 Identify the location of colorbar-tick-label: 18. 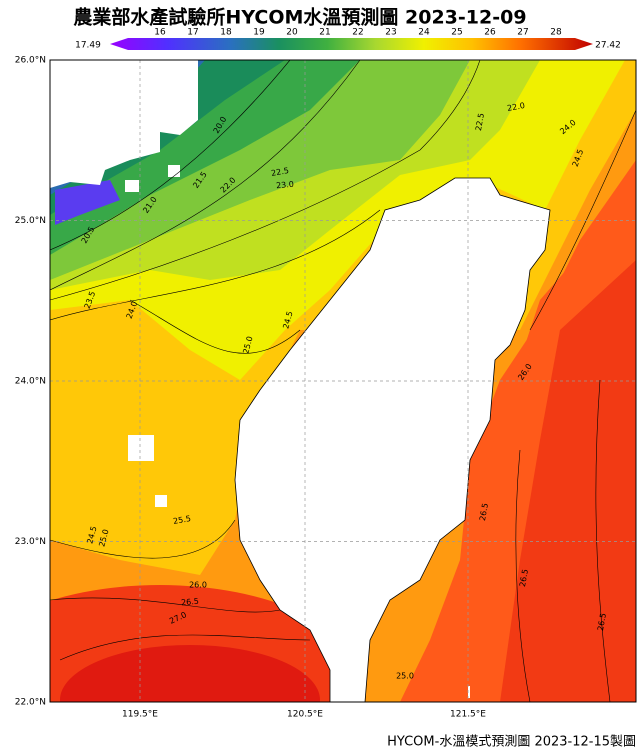
(226, 33).